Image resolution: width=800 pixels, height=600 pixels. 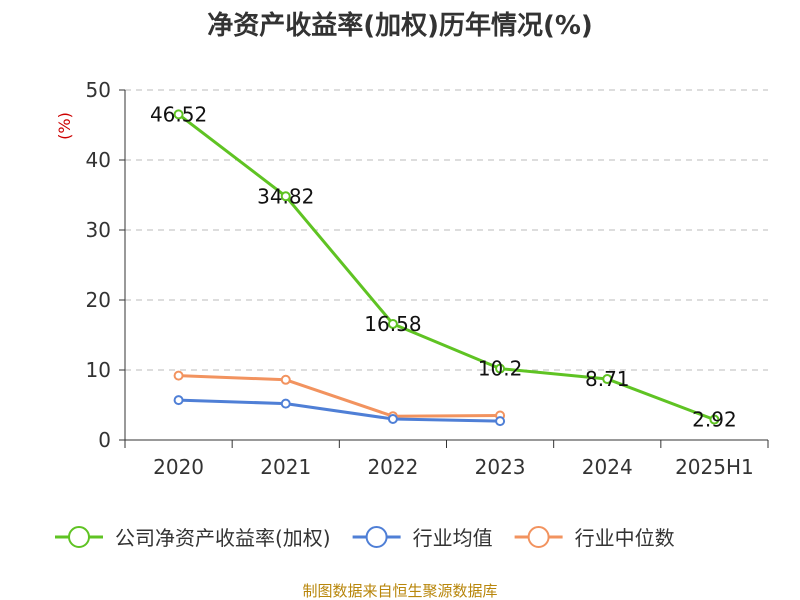 I want to click on data-label: 34.82, so click(x=285, y=196).